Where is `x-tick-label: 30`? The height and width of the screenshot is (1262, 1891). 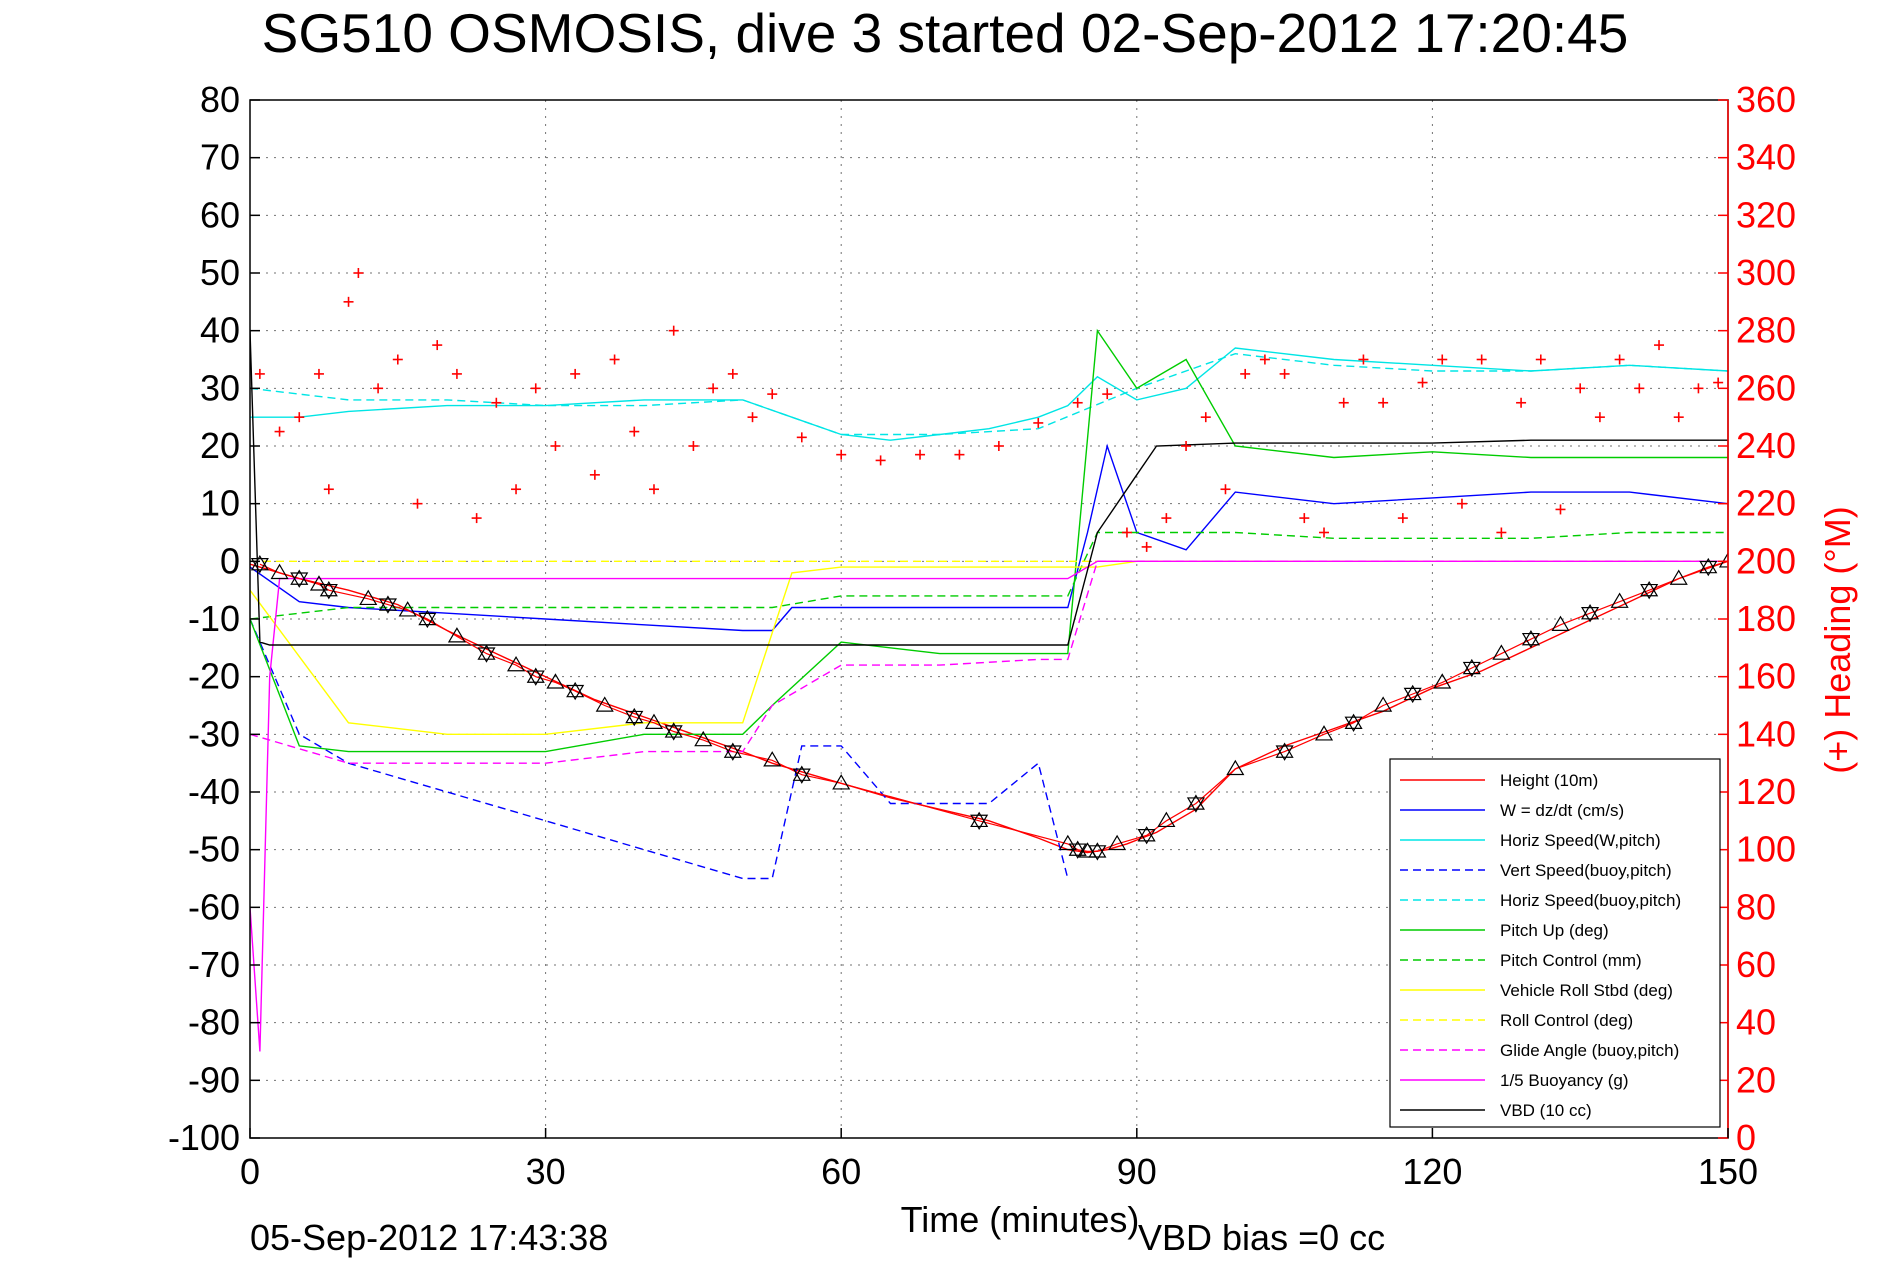 x-tick-label: 30 is located at coordinates (546, 1171).